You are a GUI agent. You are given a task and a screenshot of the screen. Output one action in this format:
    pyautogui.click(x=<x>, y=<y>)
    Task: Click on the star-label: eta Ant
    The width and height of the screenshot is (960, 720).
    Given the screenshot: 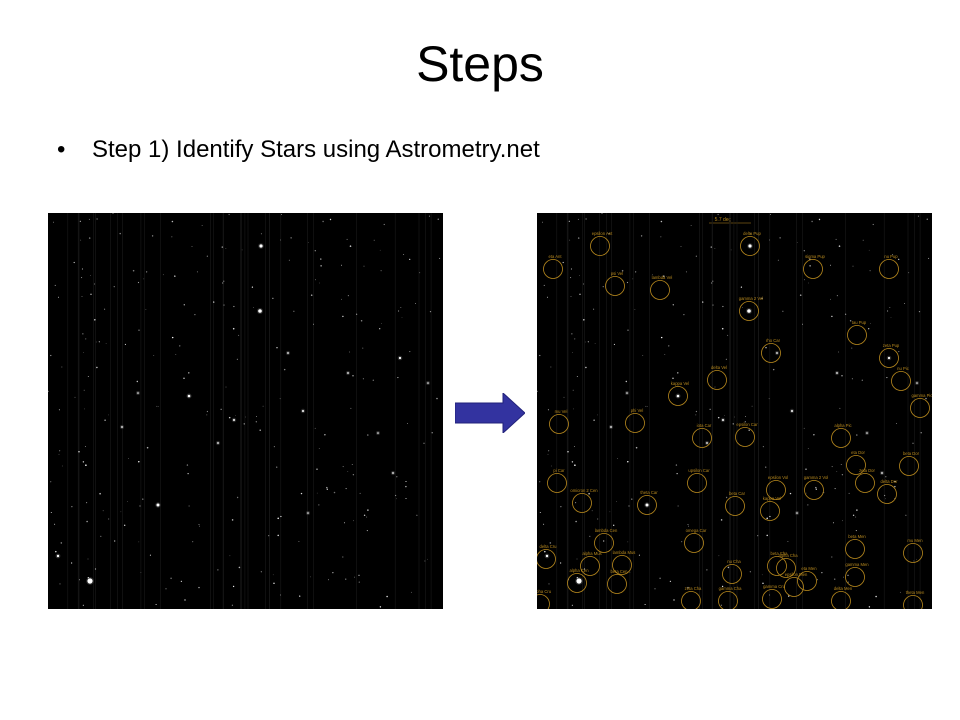 What is the action you would take?
    pyautogui.click(x=555, y=256)
    